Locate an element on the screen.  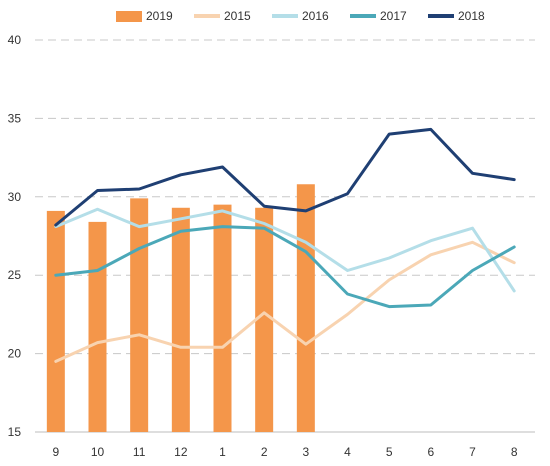
x-tick-label: 3 is located at coordinates (305, 452).